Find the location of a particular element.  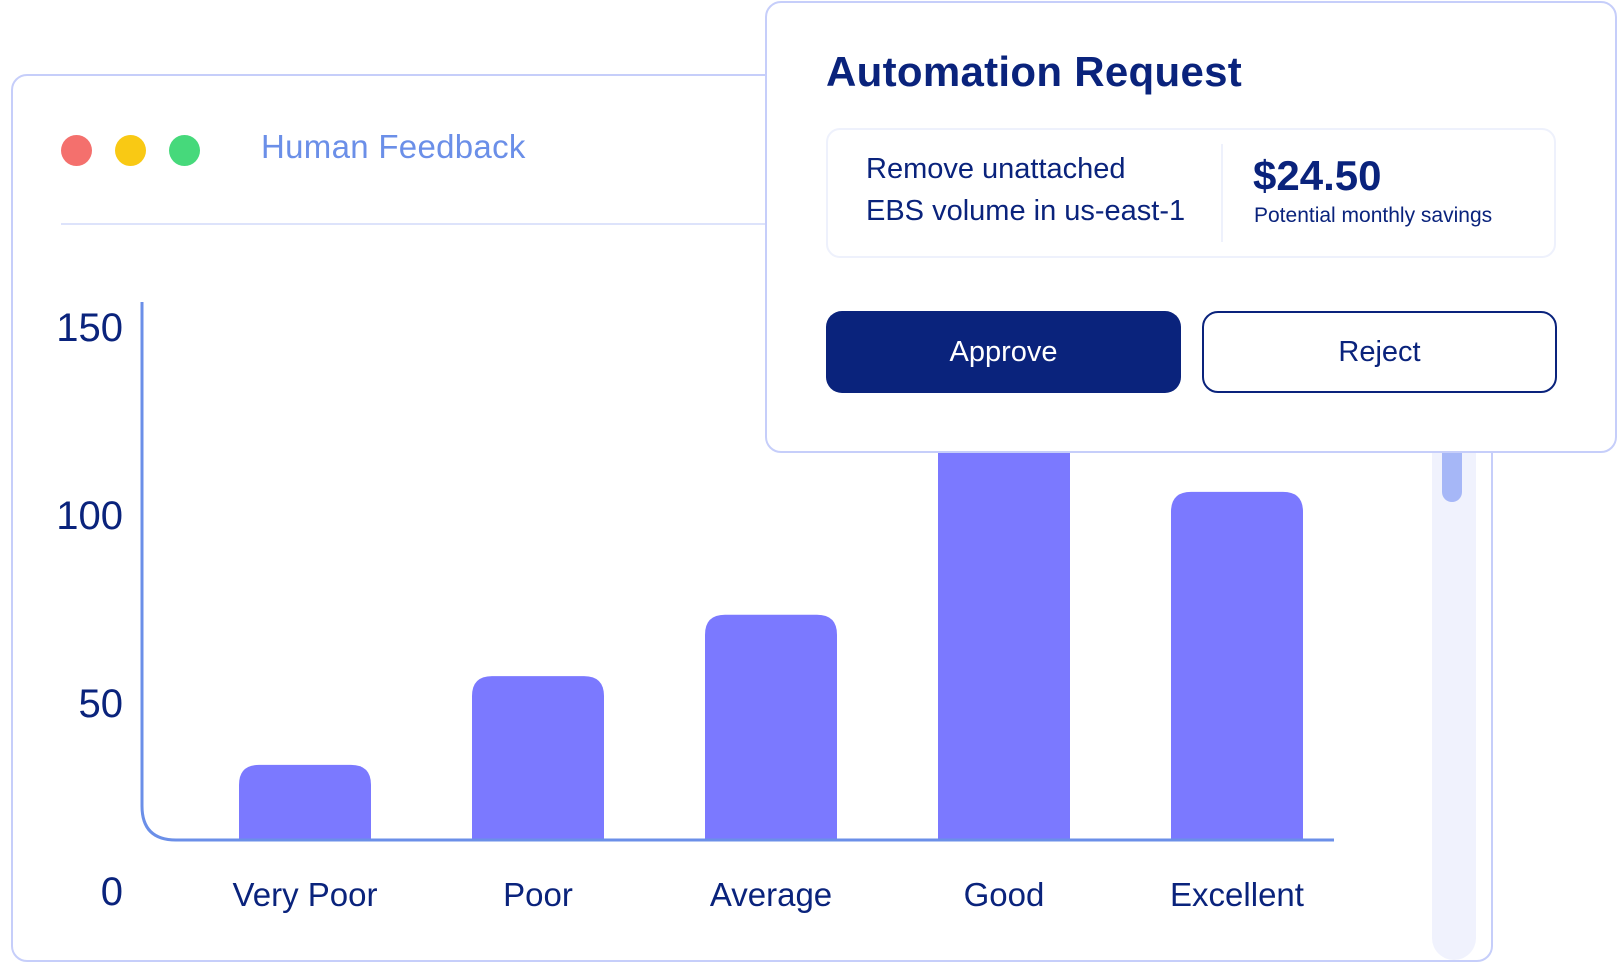

x-tick-label: Good is located at coordinates (1004, 894).